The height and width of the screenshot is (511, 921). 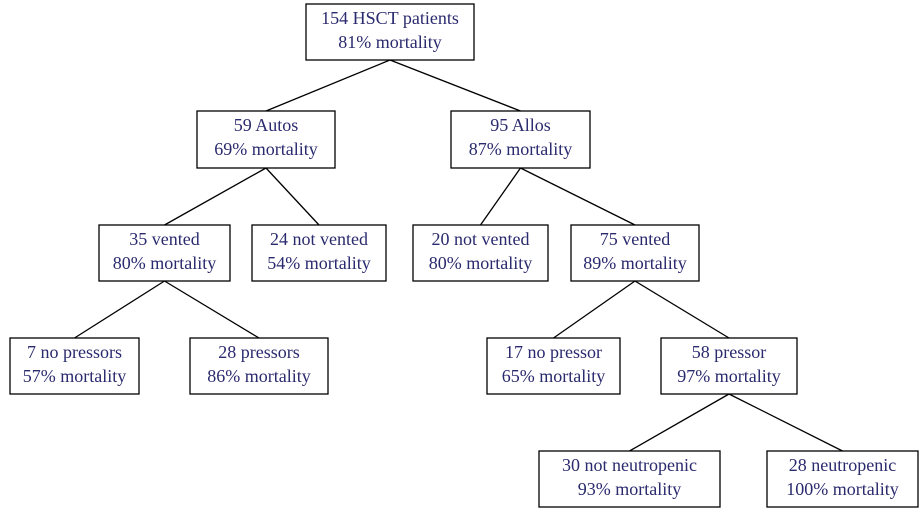 What do you see at coordinates (553, 352) in the screenshot?
I see `node-count: 17 no pressor` at bounding box center [553, 352].